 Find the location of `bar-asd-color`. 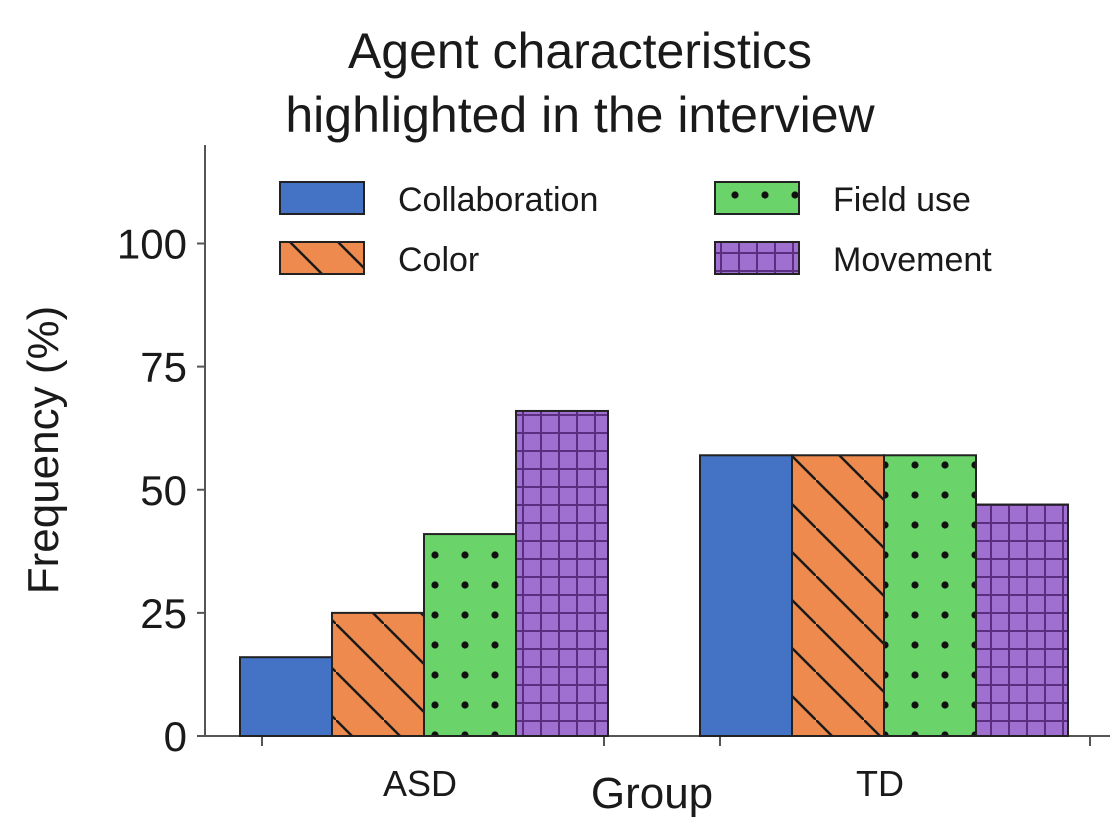

bar-asd-color is located at coordinates (378, 674).